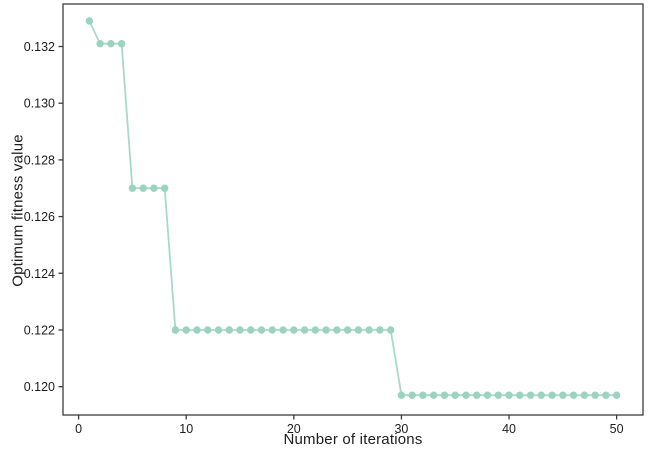 This screenshot has height=454, width=649. I want to click on y-axis-label: Optimum fitness value, so click(18, 210).